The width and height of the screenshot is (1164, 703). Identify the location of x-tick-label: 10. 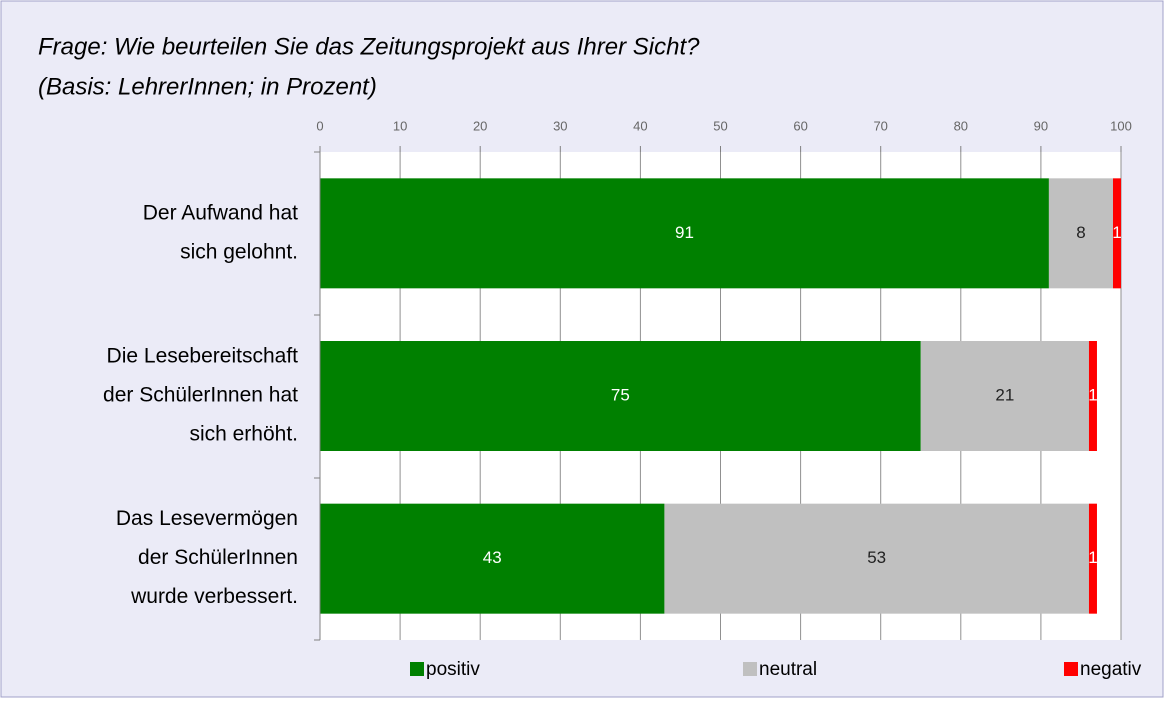
(400, 125).